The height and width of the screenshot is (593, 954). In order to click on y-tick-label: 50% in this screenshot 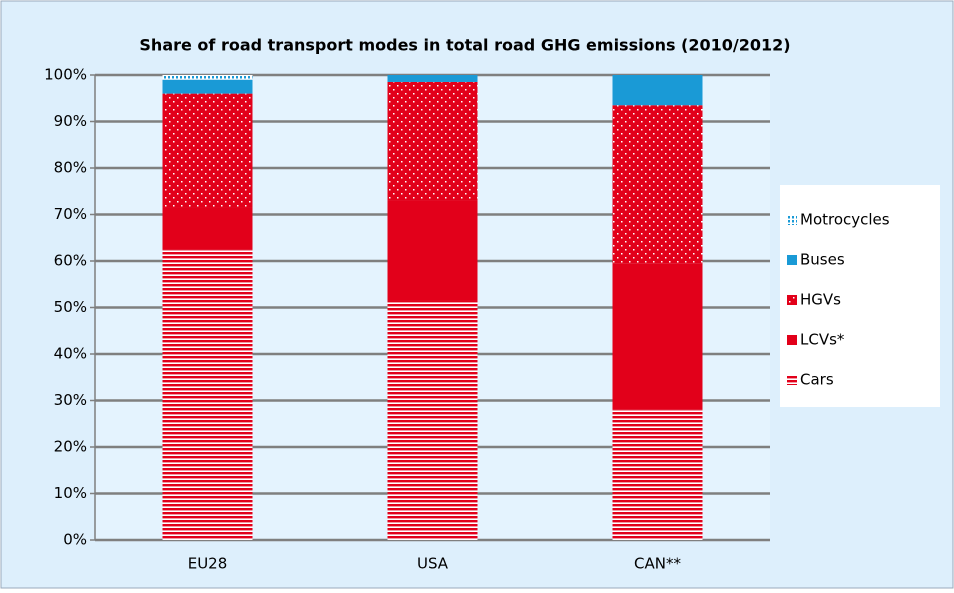, I will do `click(70, 307)`.